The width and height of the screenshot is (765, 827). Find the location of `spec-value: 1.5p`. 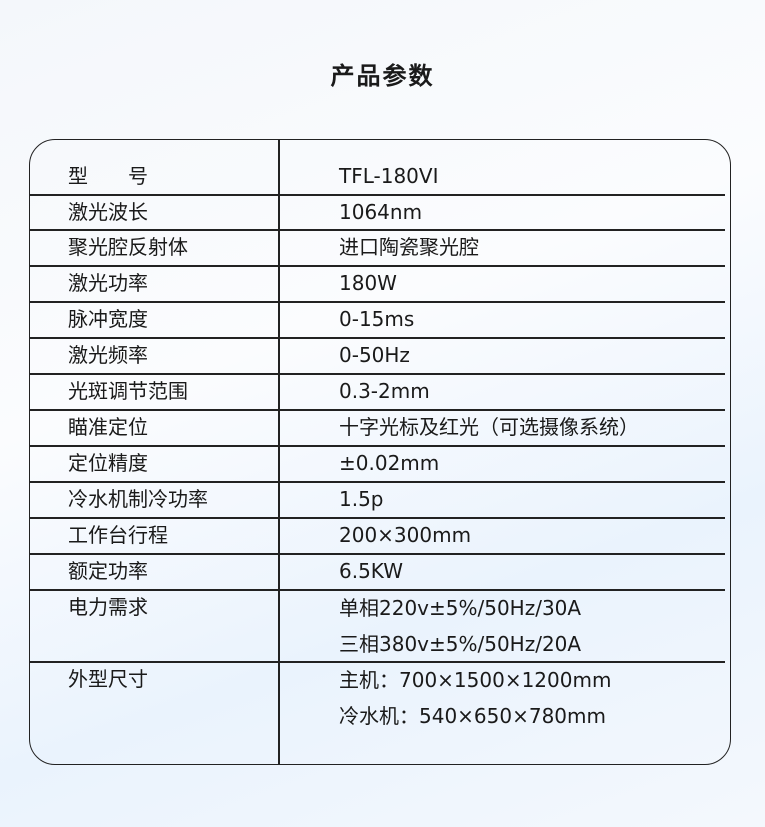

spec-value: 1.5p is located at coordinates (361, 499).